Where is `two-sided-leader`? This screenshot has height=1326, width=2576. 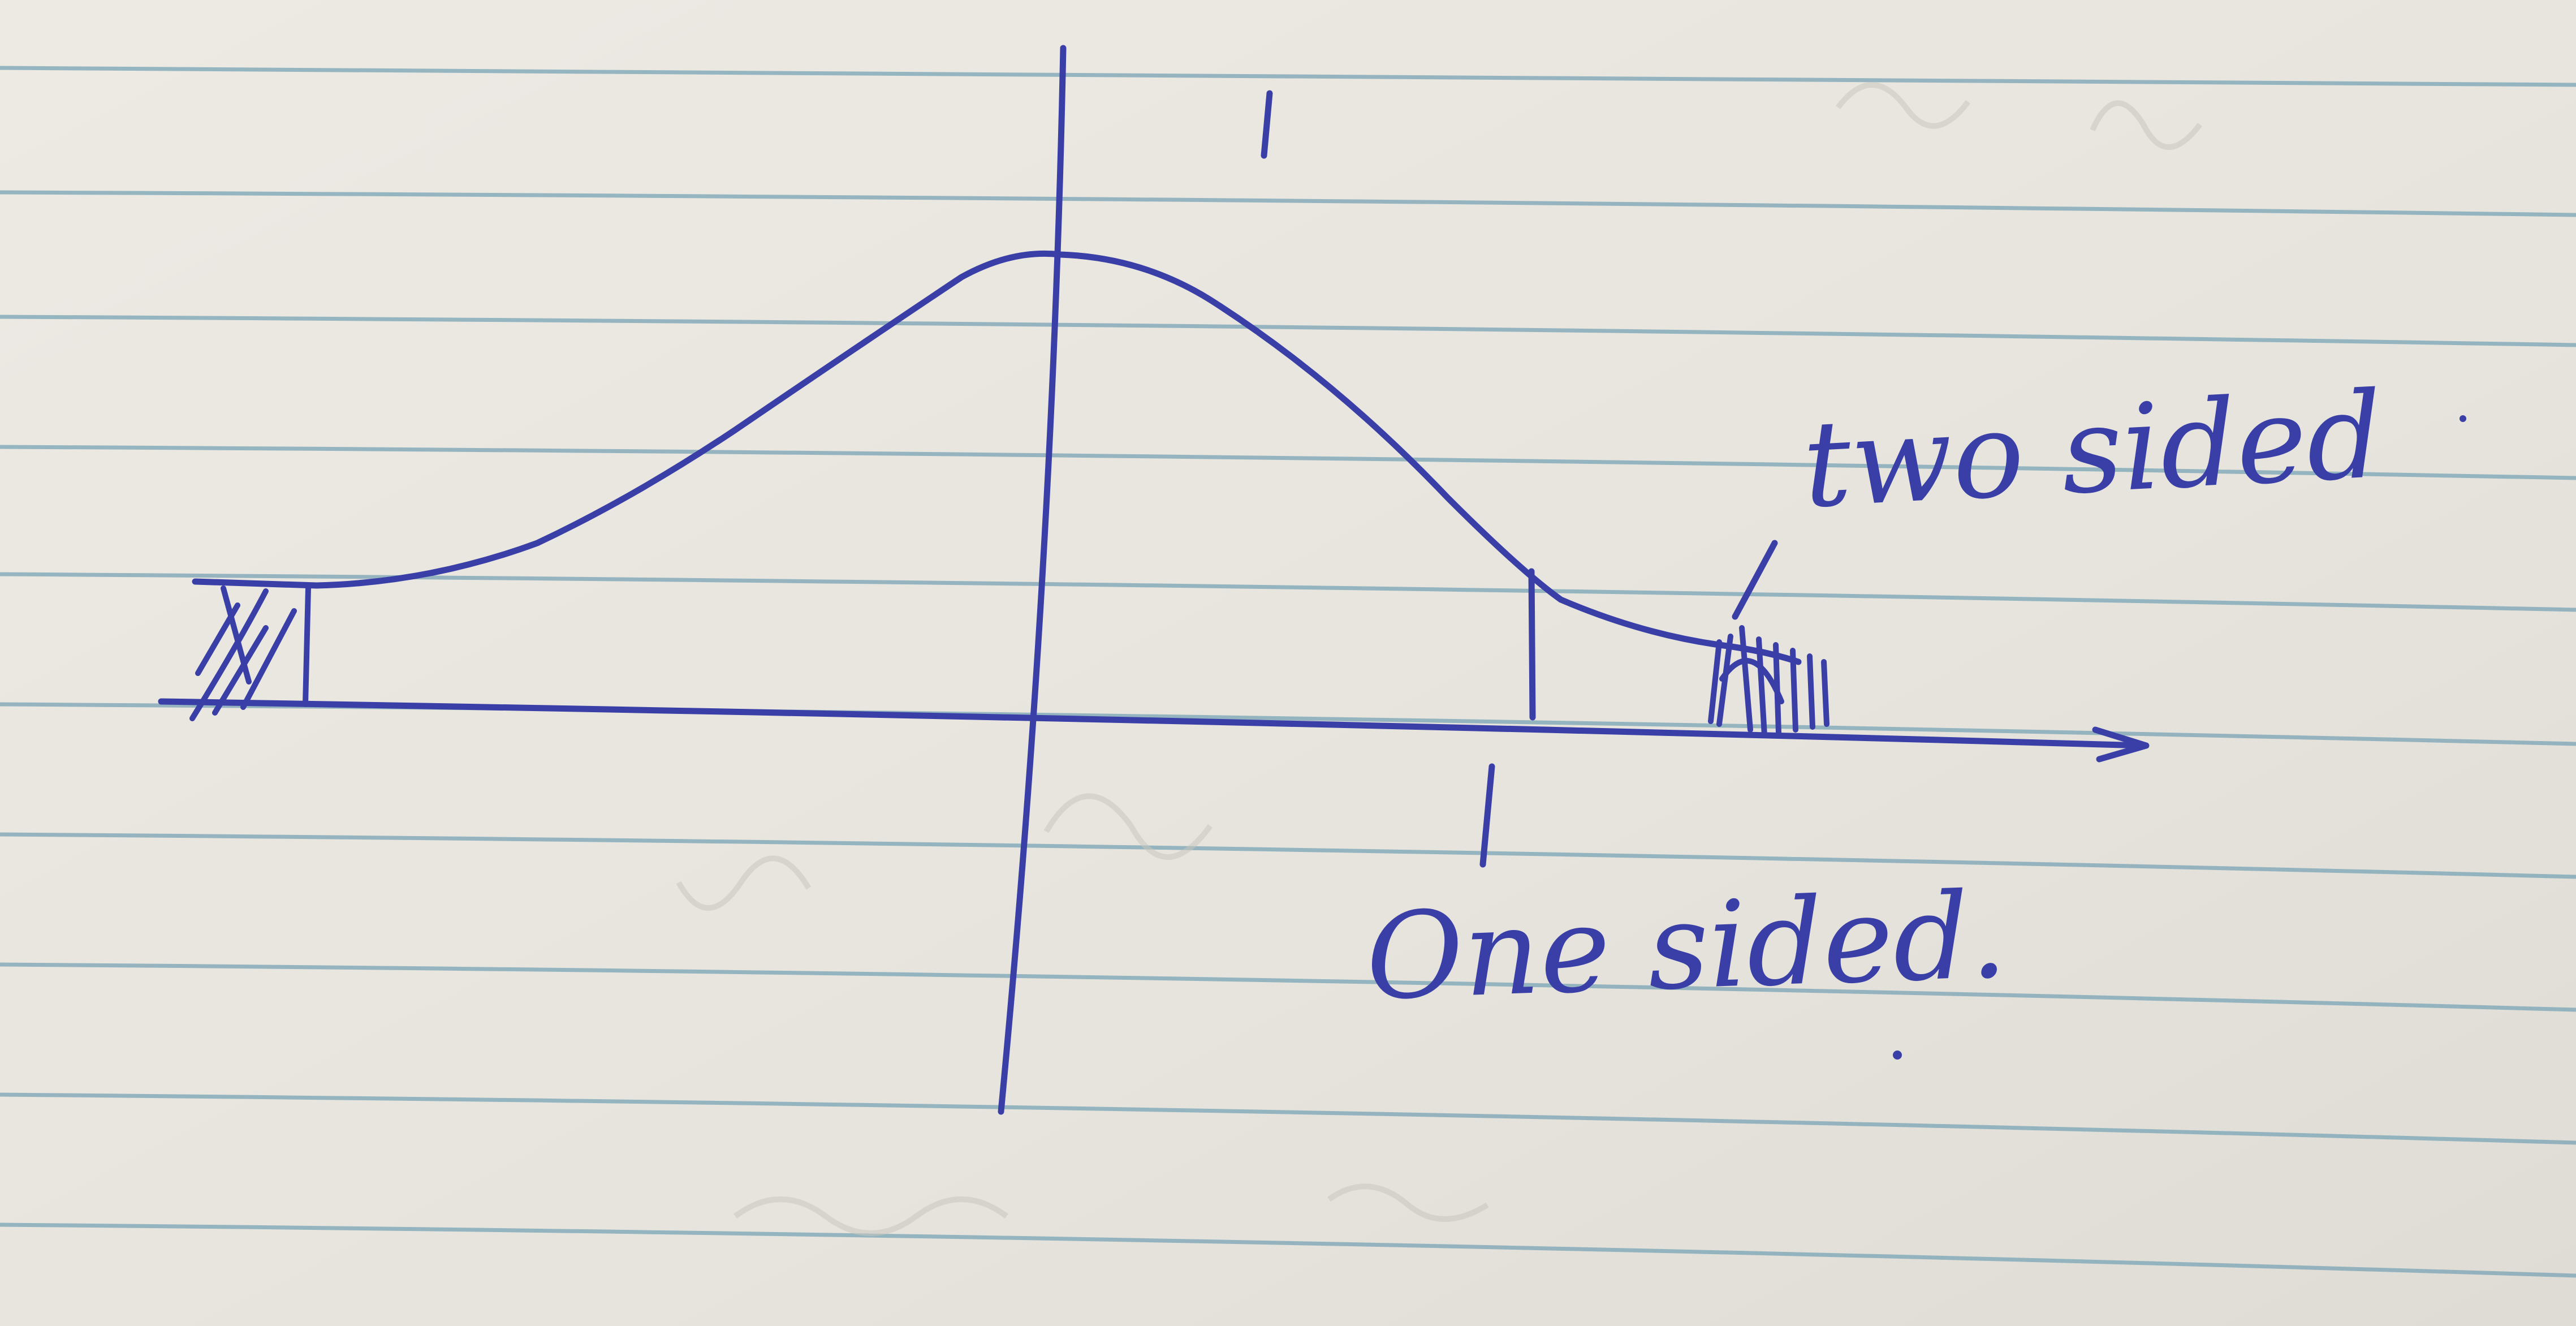 two-sided-leader is located at coordinates (1755, 580).